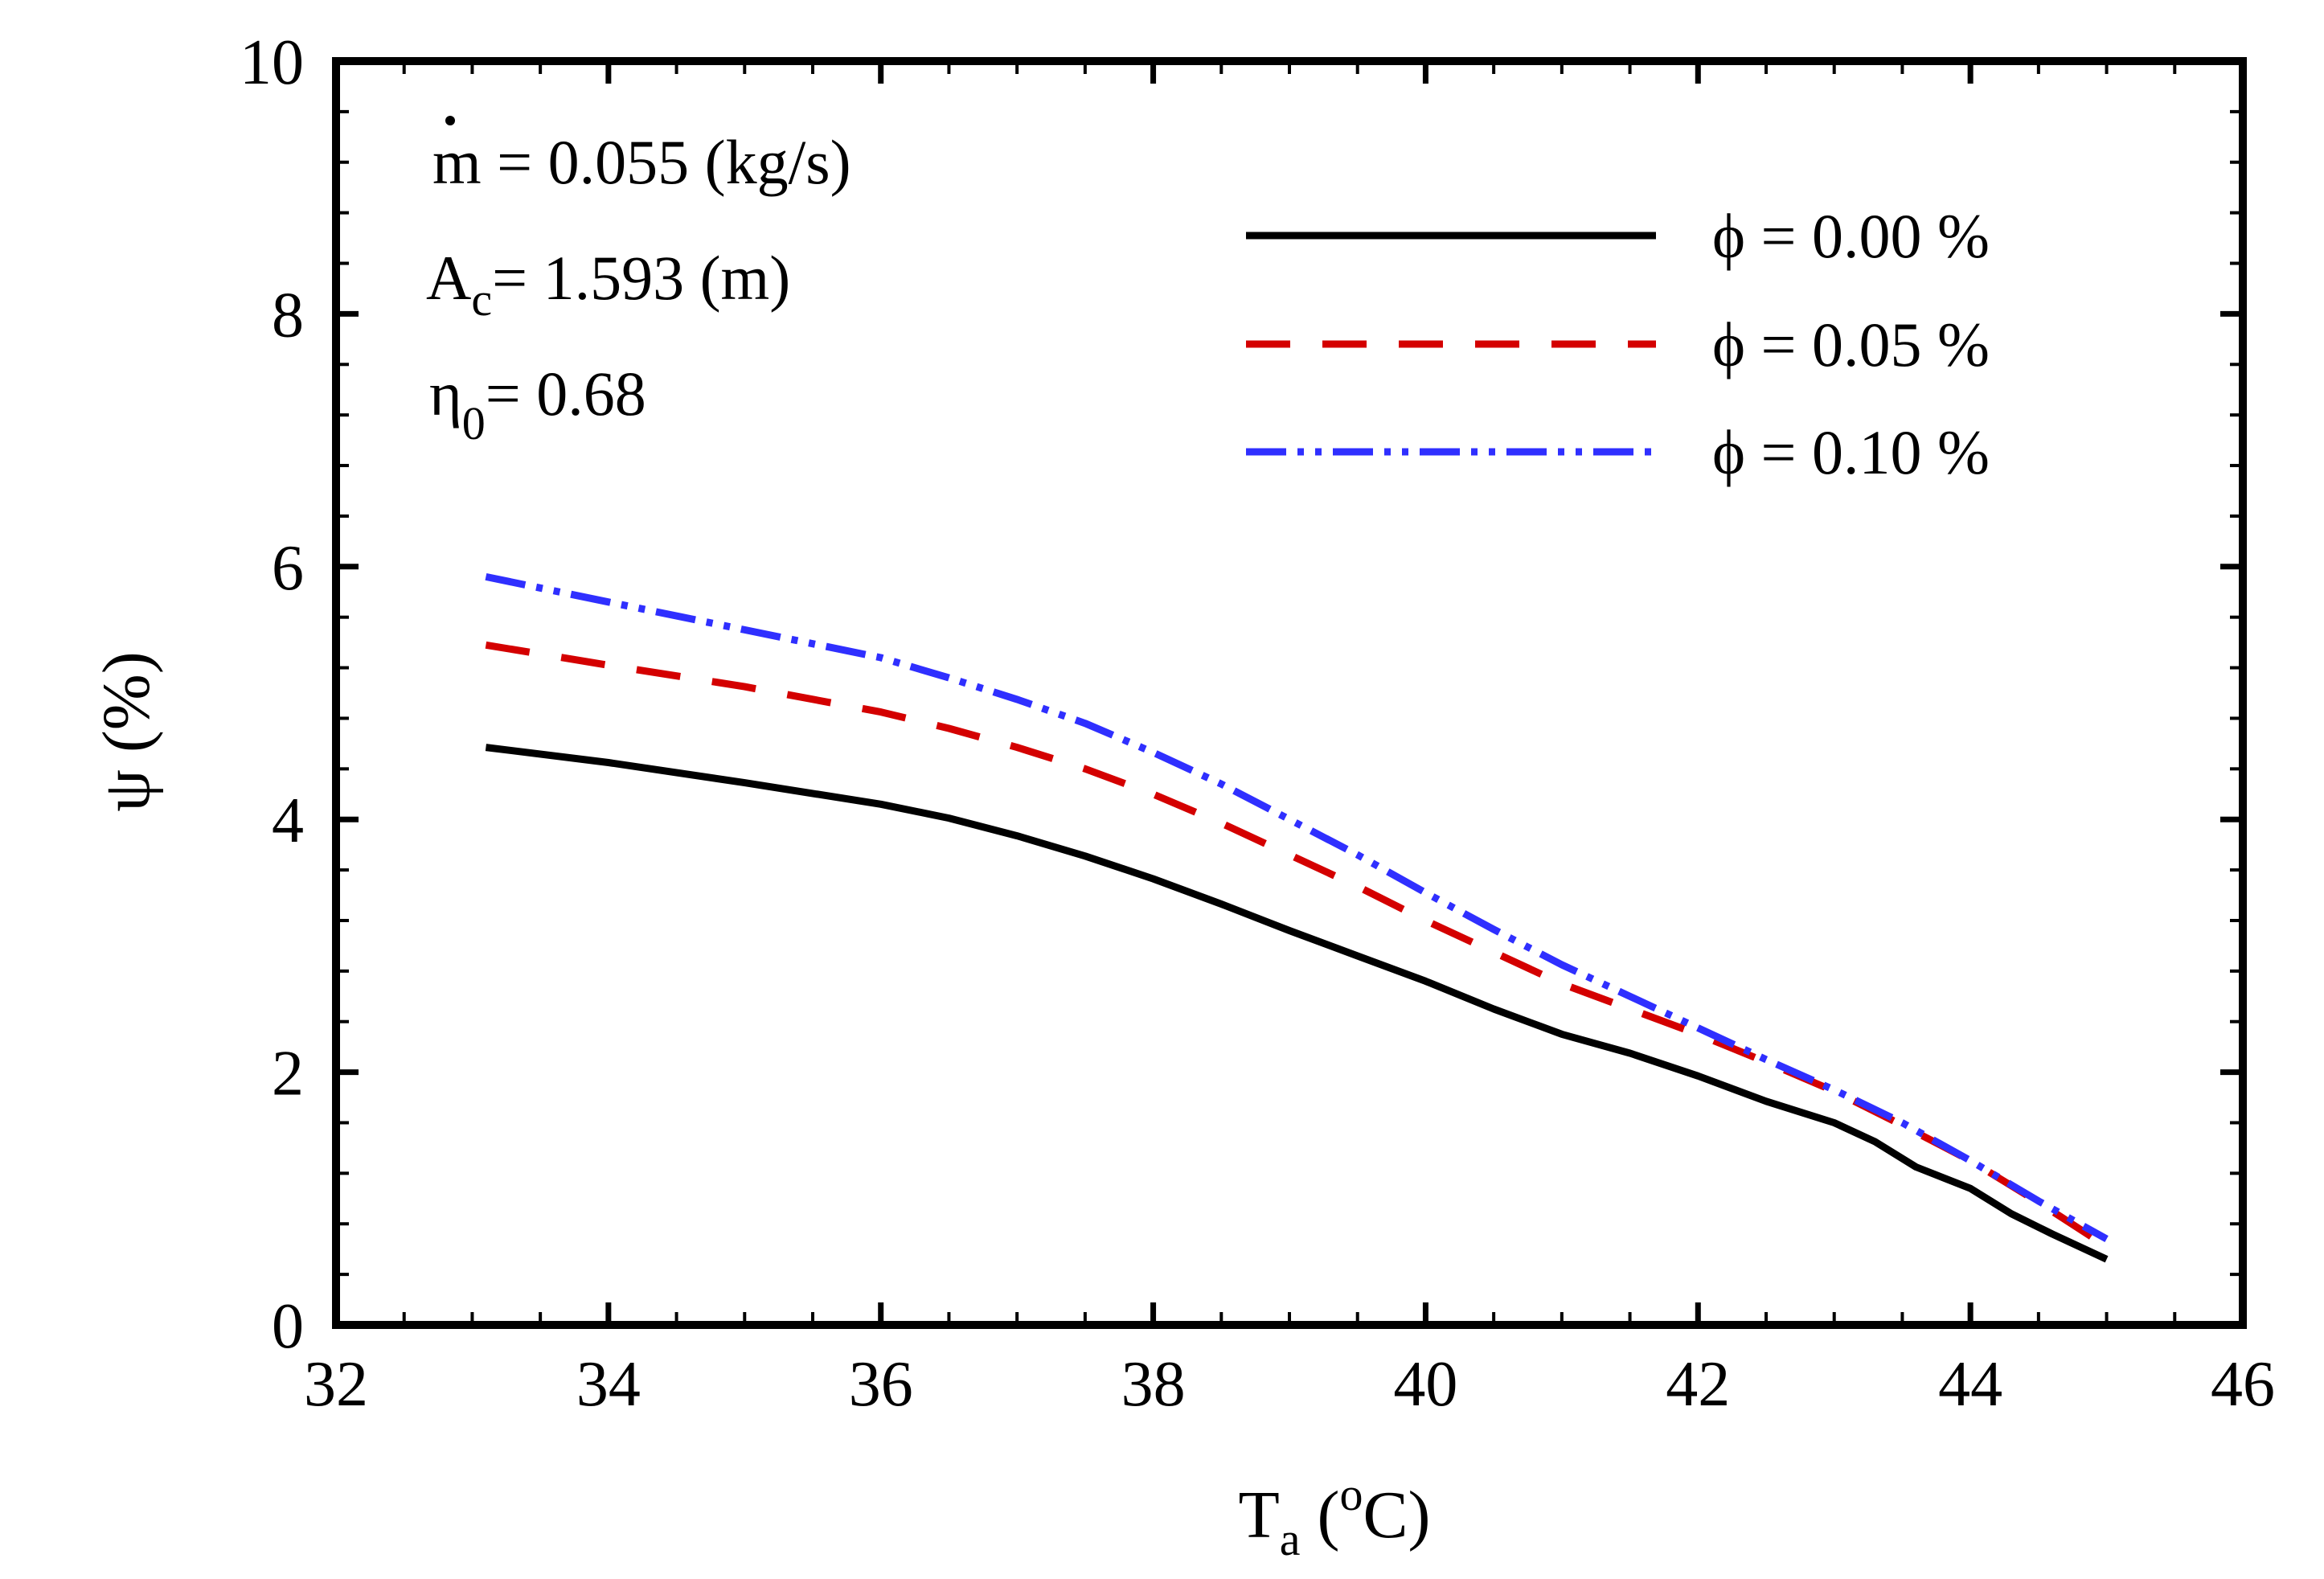 The height and width of the screenshot is (1579, 2324). What do you see at coordinates (1425, 1385) in the screenshot?
I see `x-tick-label: 40` at bounding box center [1425, 1385].